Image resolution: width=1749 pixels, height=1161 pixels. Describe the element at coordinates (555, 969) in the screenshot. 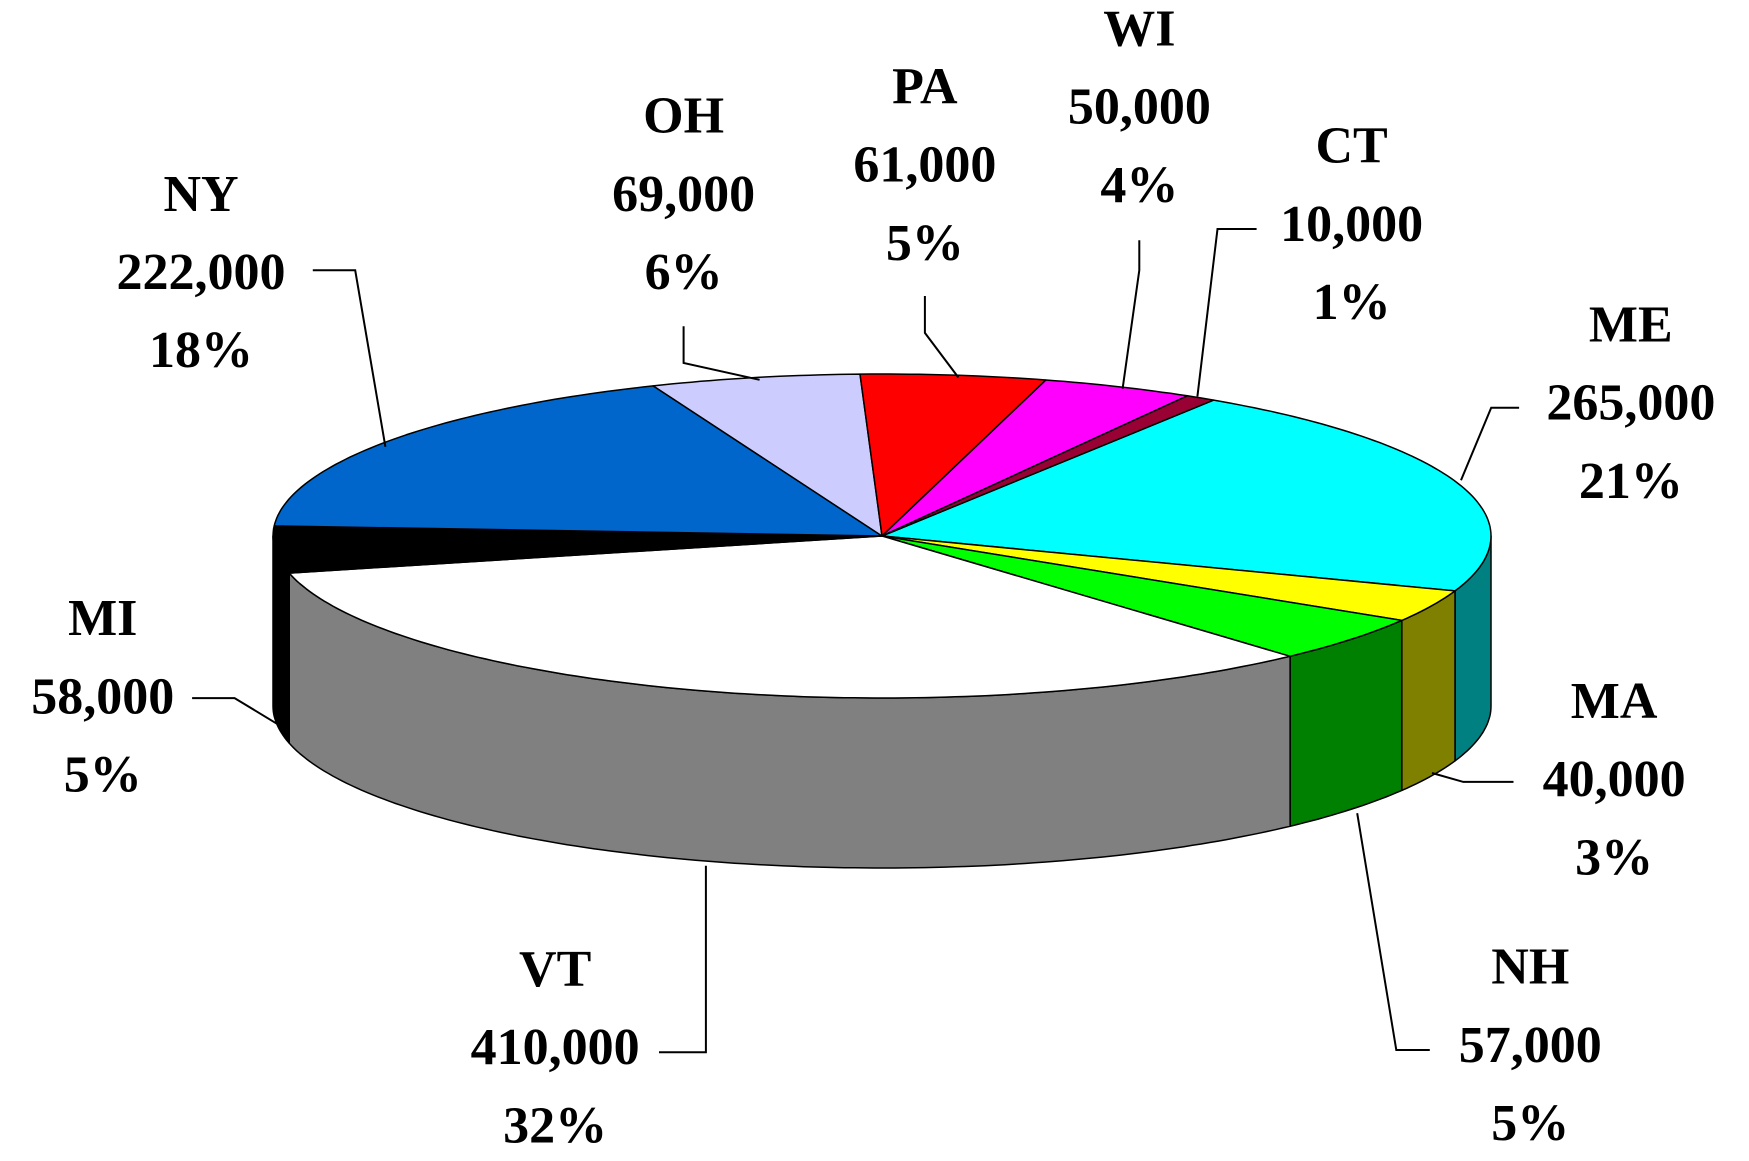

I see `slice-name: VT` at that location.